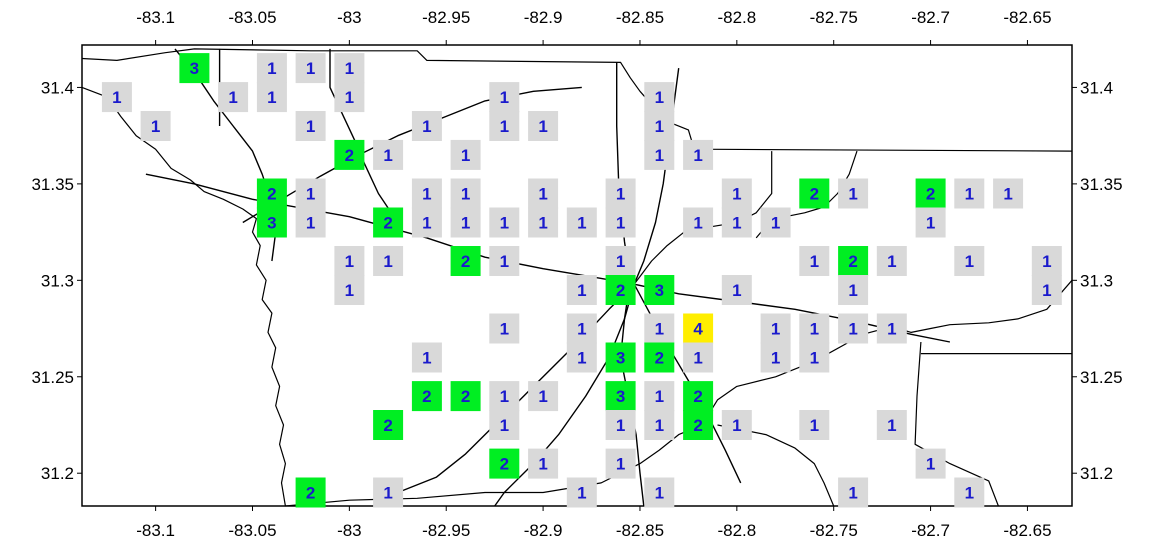 The width and height of the screenshot is (1152, 548). Describe the element at coordinates (834, 530) in the screenshot. I see `x-tick-label-bottom: -82.75` at that location.